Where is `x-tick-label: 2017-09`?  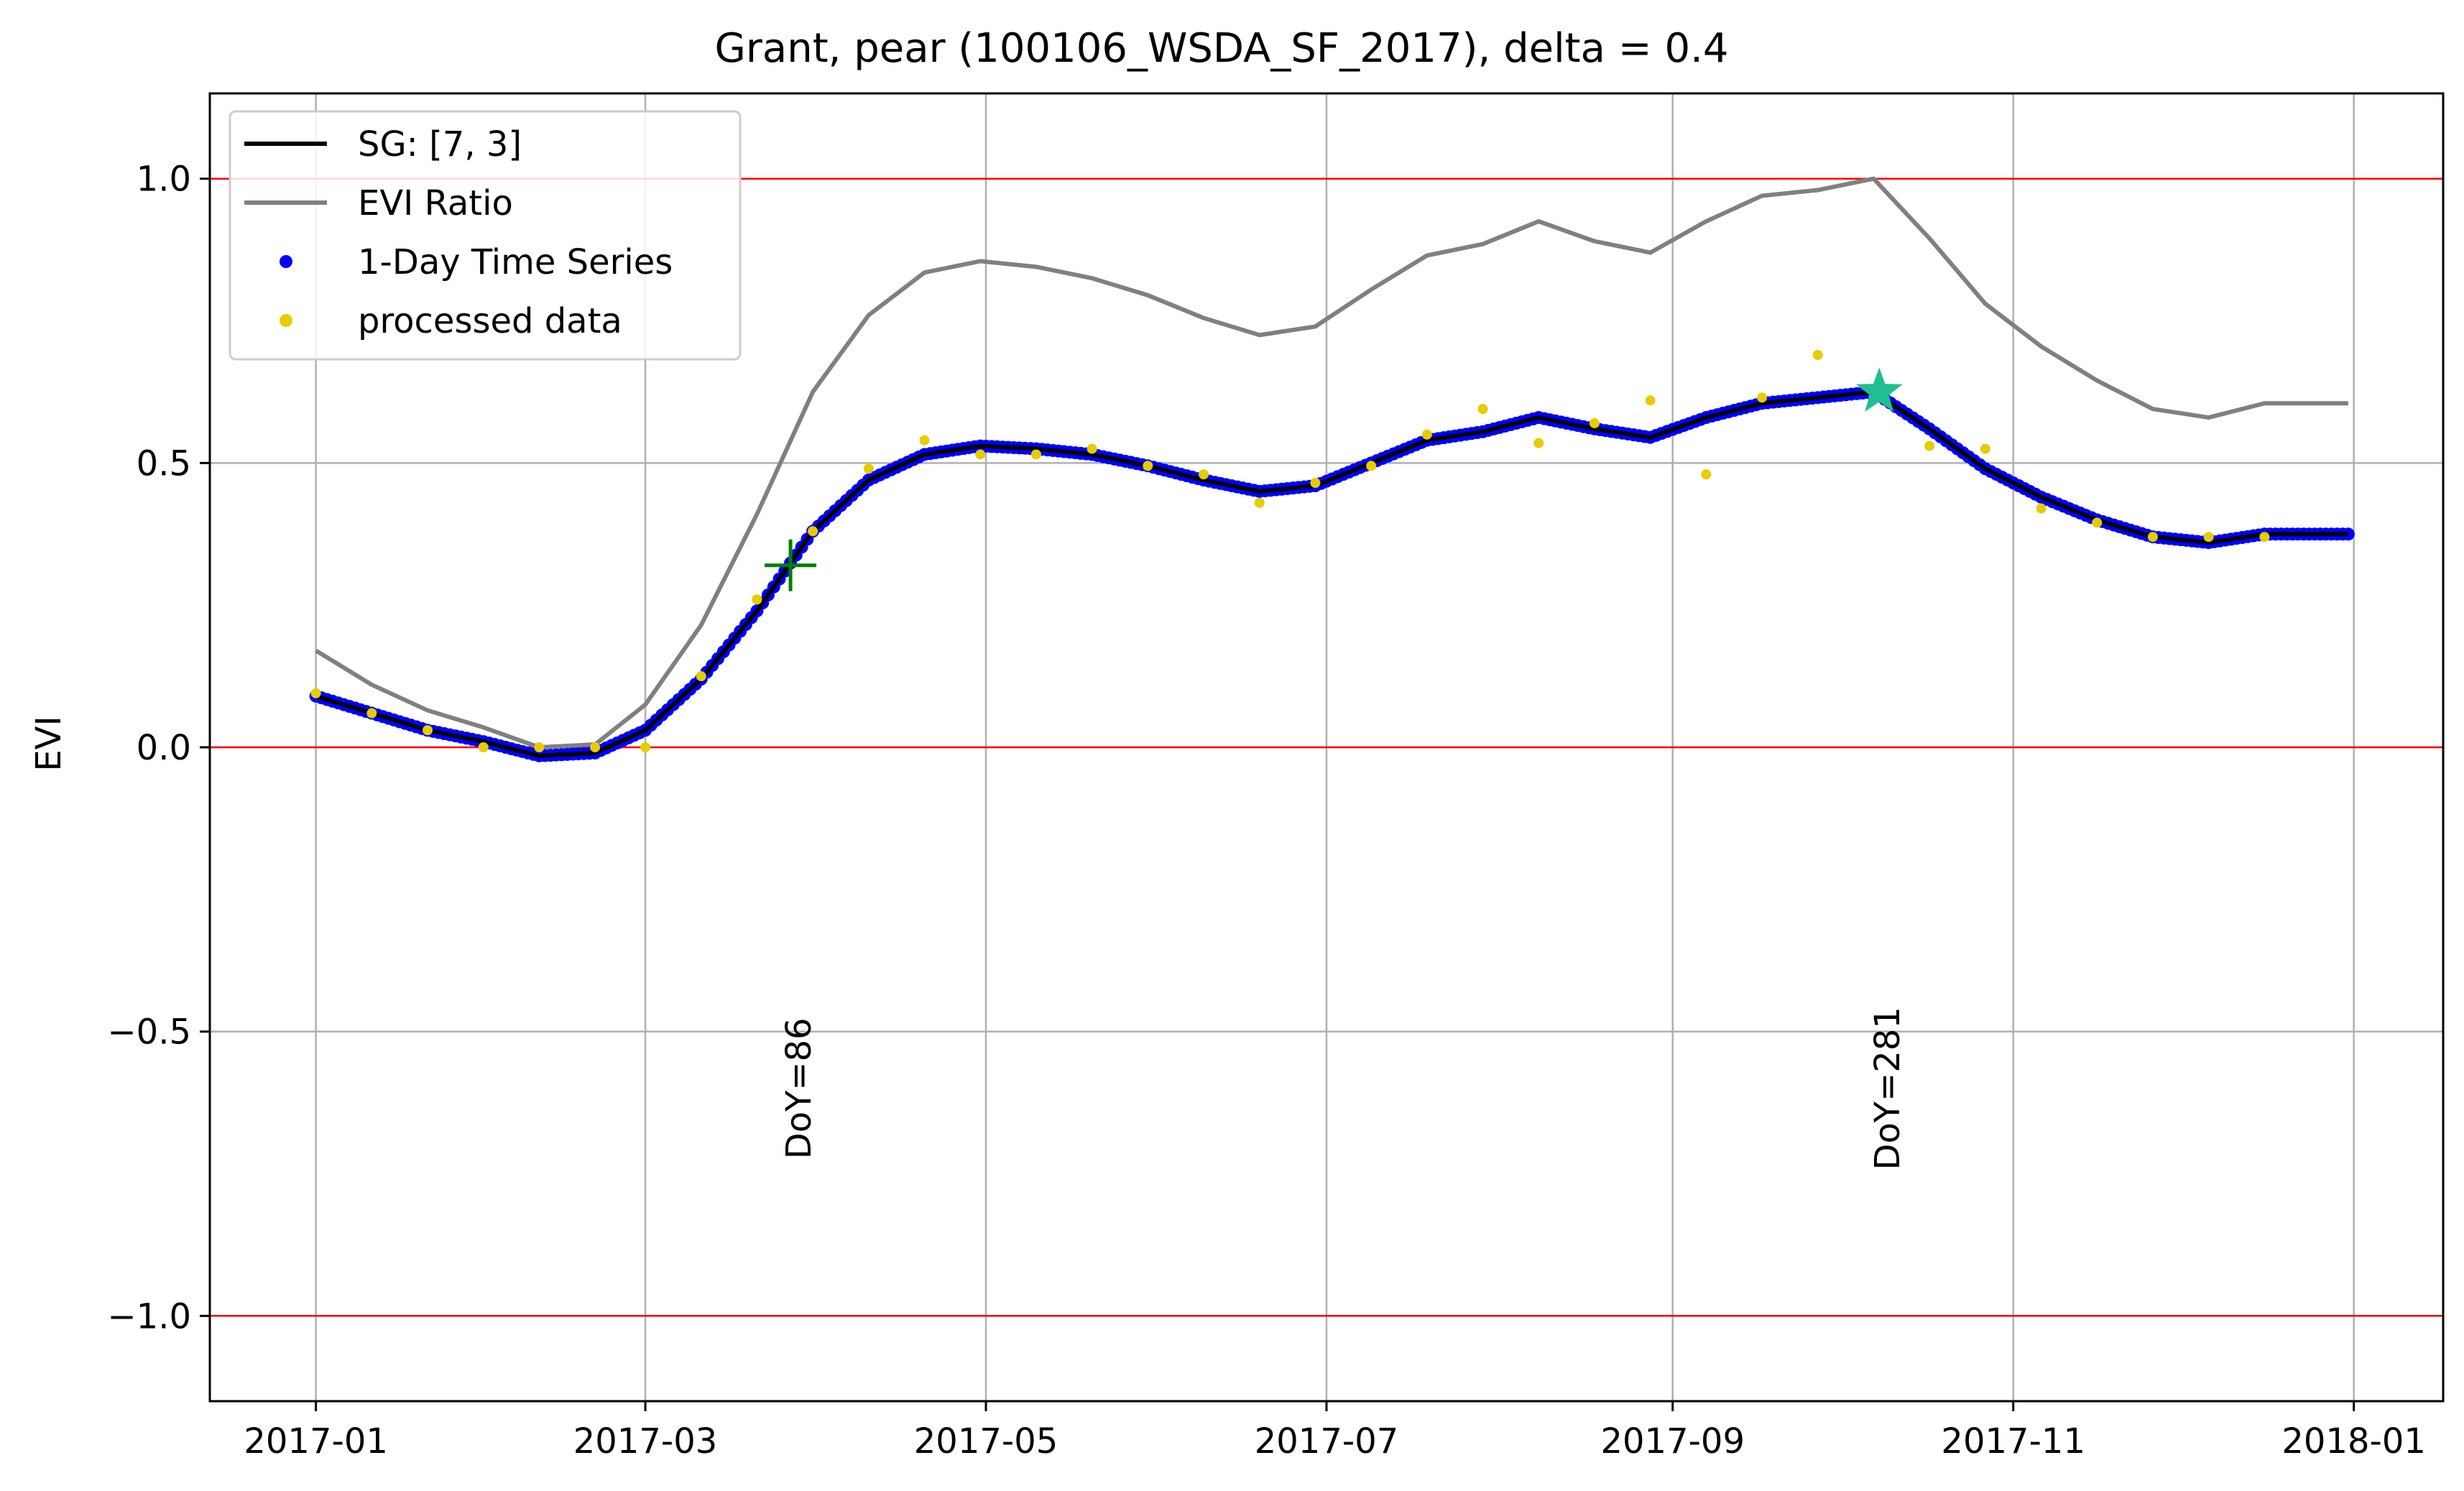 x-tick-label: 2017-09 is located at coordinates (1673, 1441).